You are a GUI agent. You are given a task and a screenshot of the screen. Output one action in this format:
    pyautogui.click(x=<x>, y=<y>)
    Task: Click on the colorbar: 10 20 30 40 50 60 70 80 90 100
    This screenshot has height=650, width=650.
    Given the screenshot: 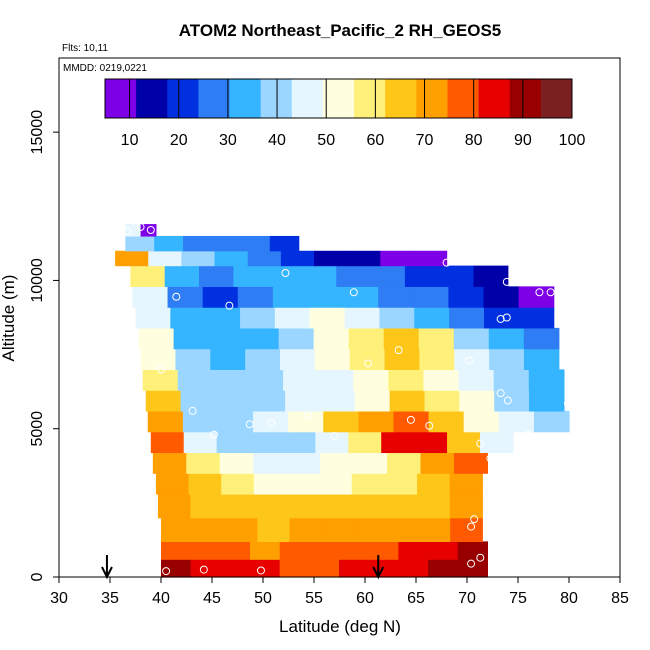 What is the action you would take?
    pyautogui.click(x=345, y=113)
    